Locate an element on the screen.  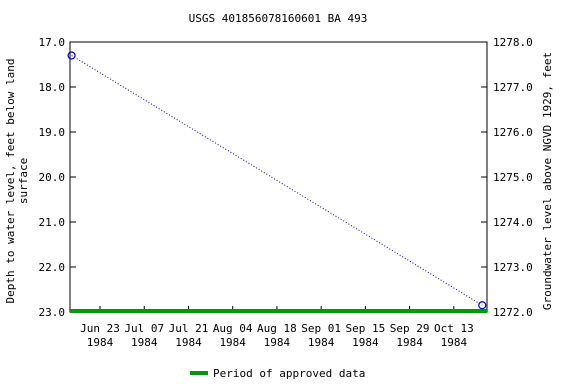
approved-period-bar is located at coordinates (278, 311).